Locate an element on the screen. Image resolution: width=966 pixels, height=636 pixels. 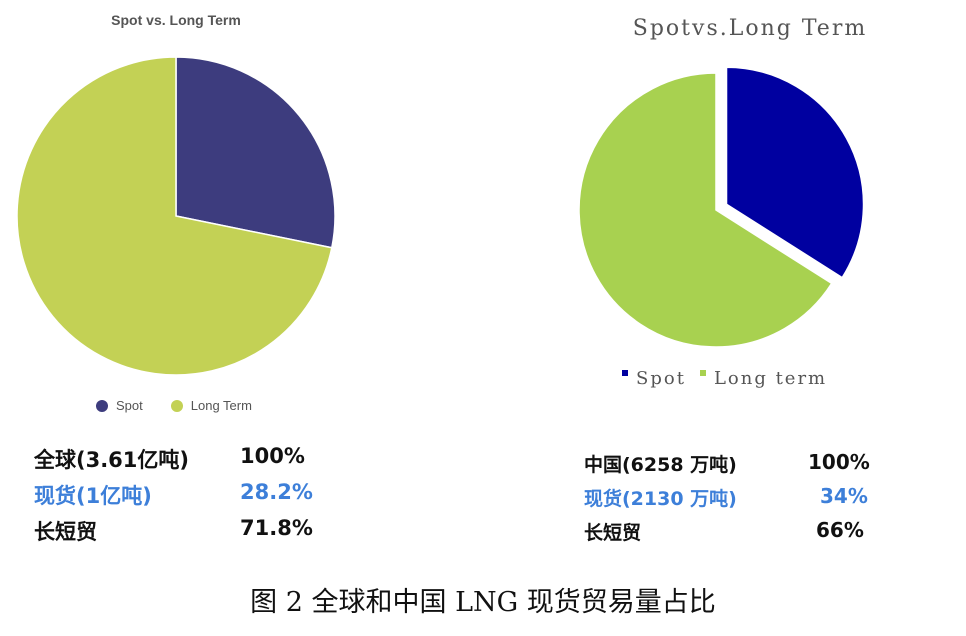
right-legend-label-spot: Spot is located at coordinates (661, 378).